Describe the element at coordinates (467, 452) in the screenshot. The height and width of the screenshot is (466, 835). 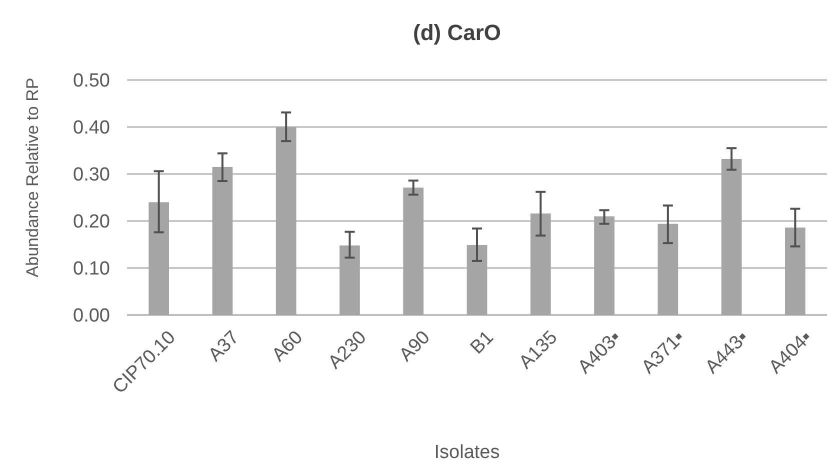
I see `x-axis-title: Isolates` at that location.